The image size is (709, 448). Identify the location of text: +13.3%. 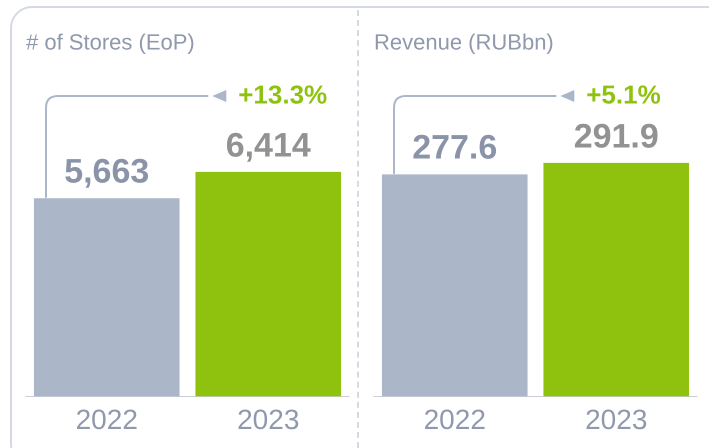
(283, 95).